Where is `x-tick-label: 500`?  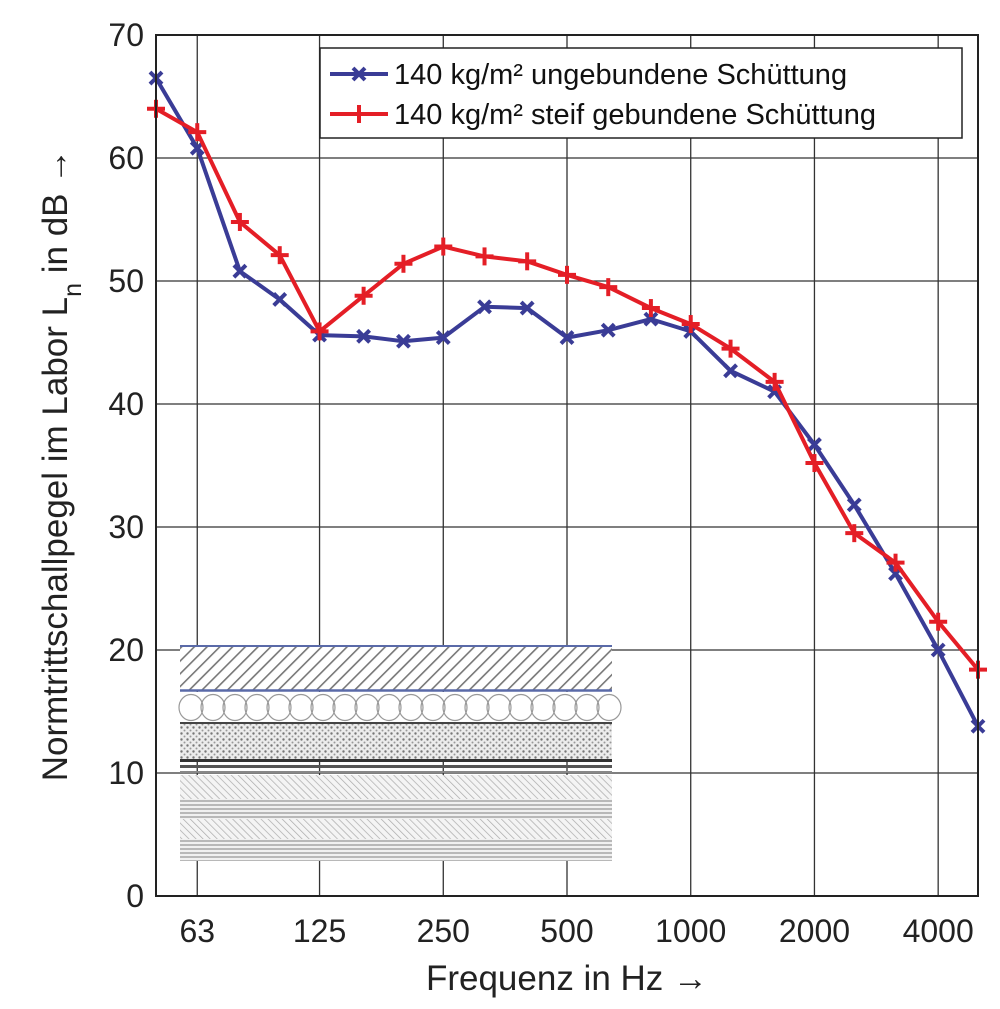 x-tick-label: 500 is located at coordinates (566, 931).